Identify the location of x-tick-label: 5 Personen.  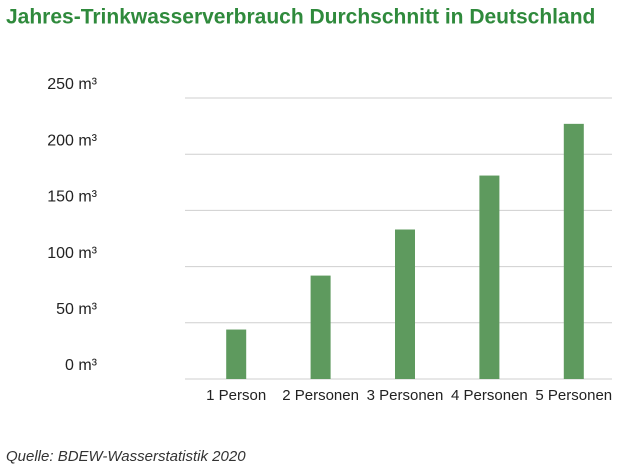
(573, 395).